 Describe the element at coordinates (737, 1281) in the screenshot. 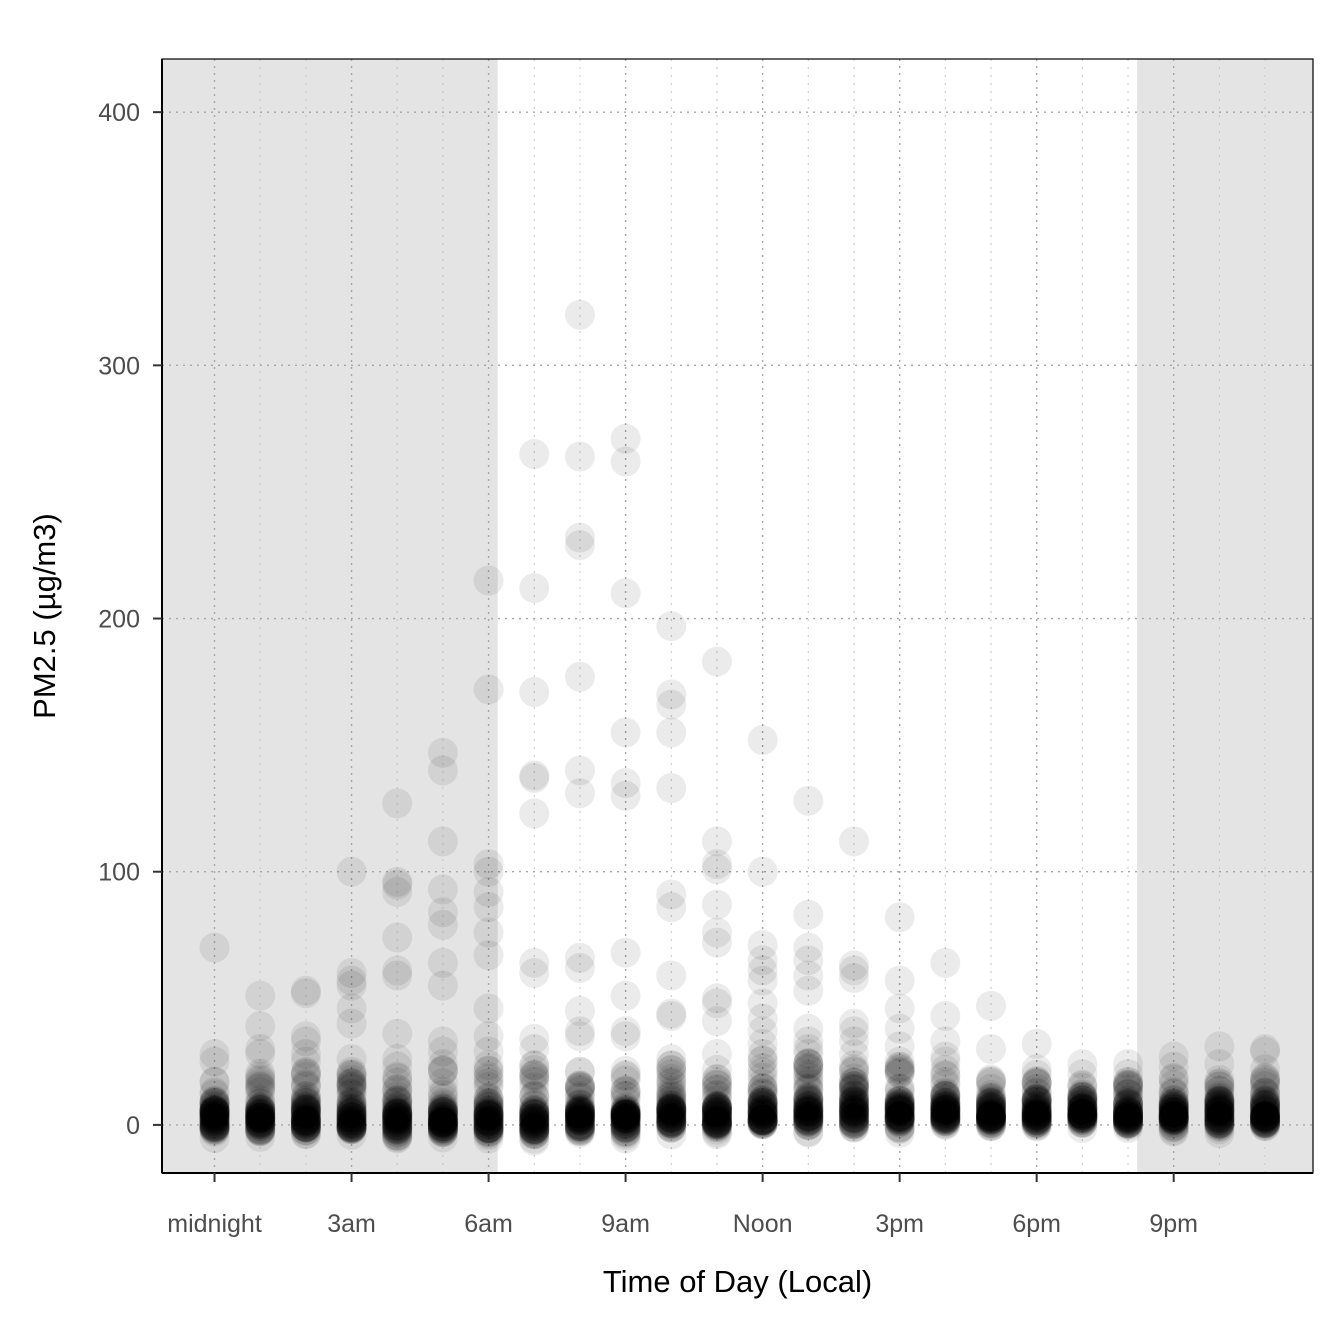

I see `x-axis-title: Time of Day (Local)` at that location.